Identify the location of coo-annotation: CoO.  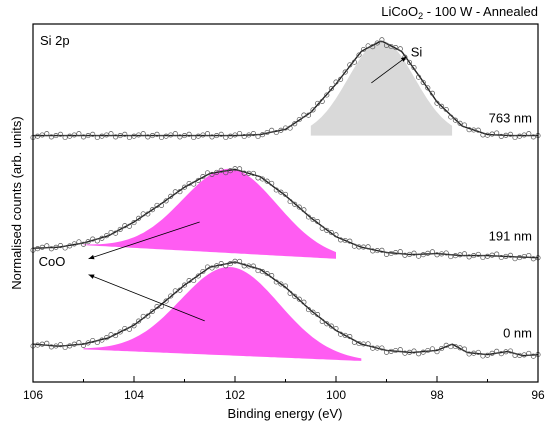
(52, 261).